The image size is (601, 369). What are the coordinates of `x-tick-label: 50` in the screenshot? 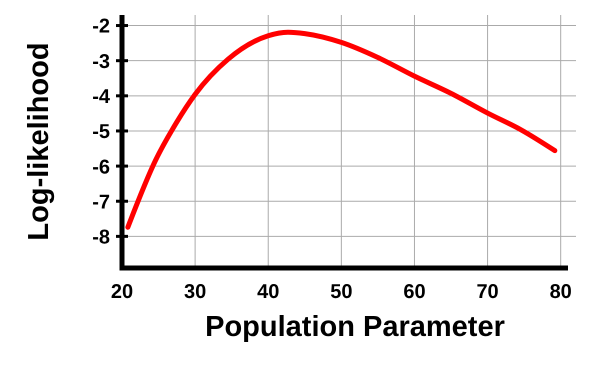 It's located at (341, 292).